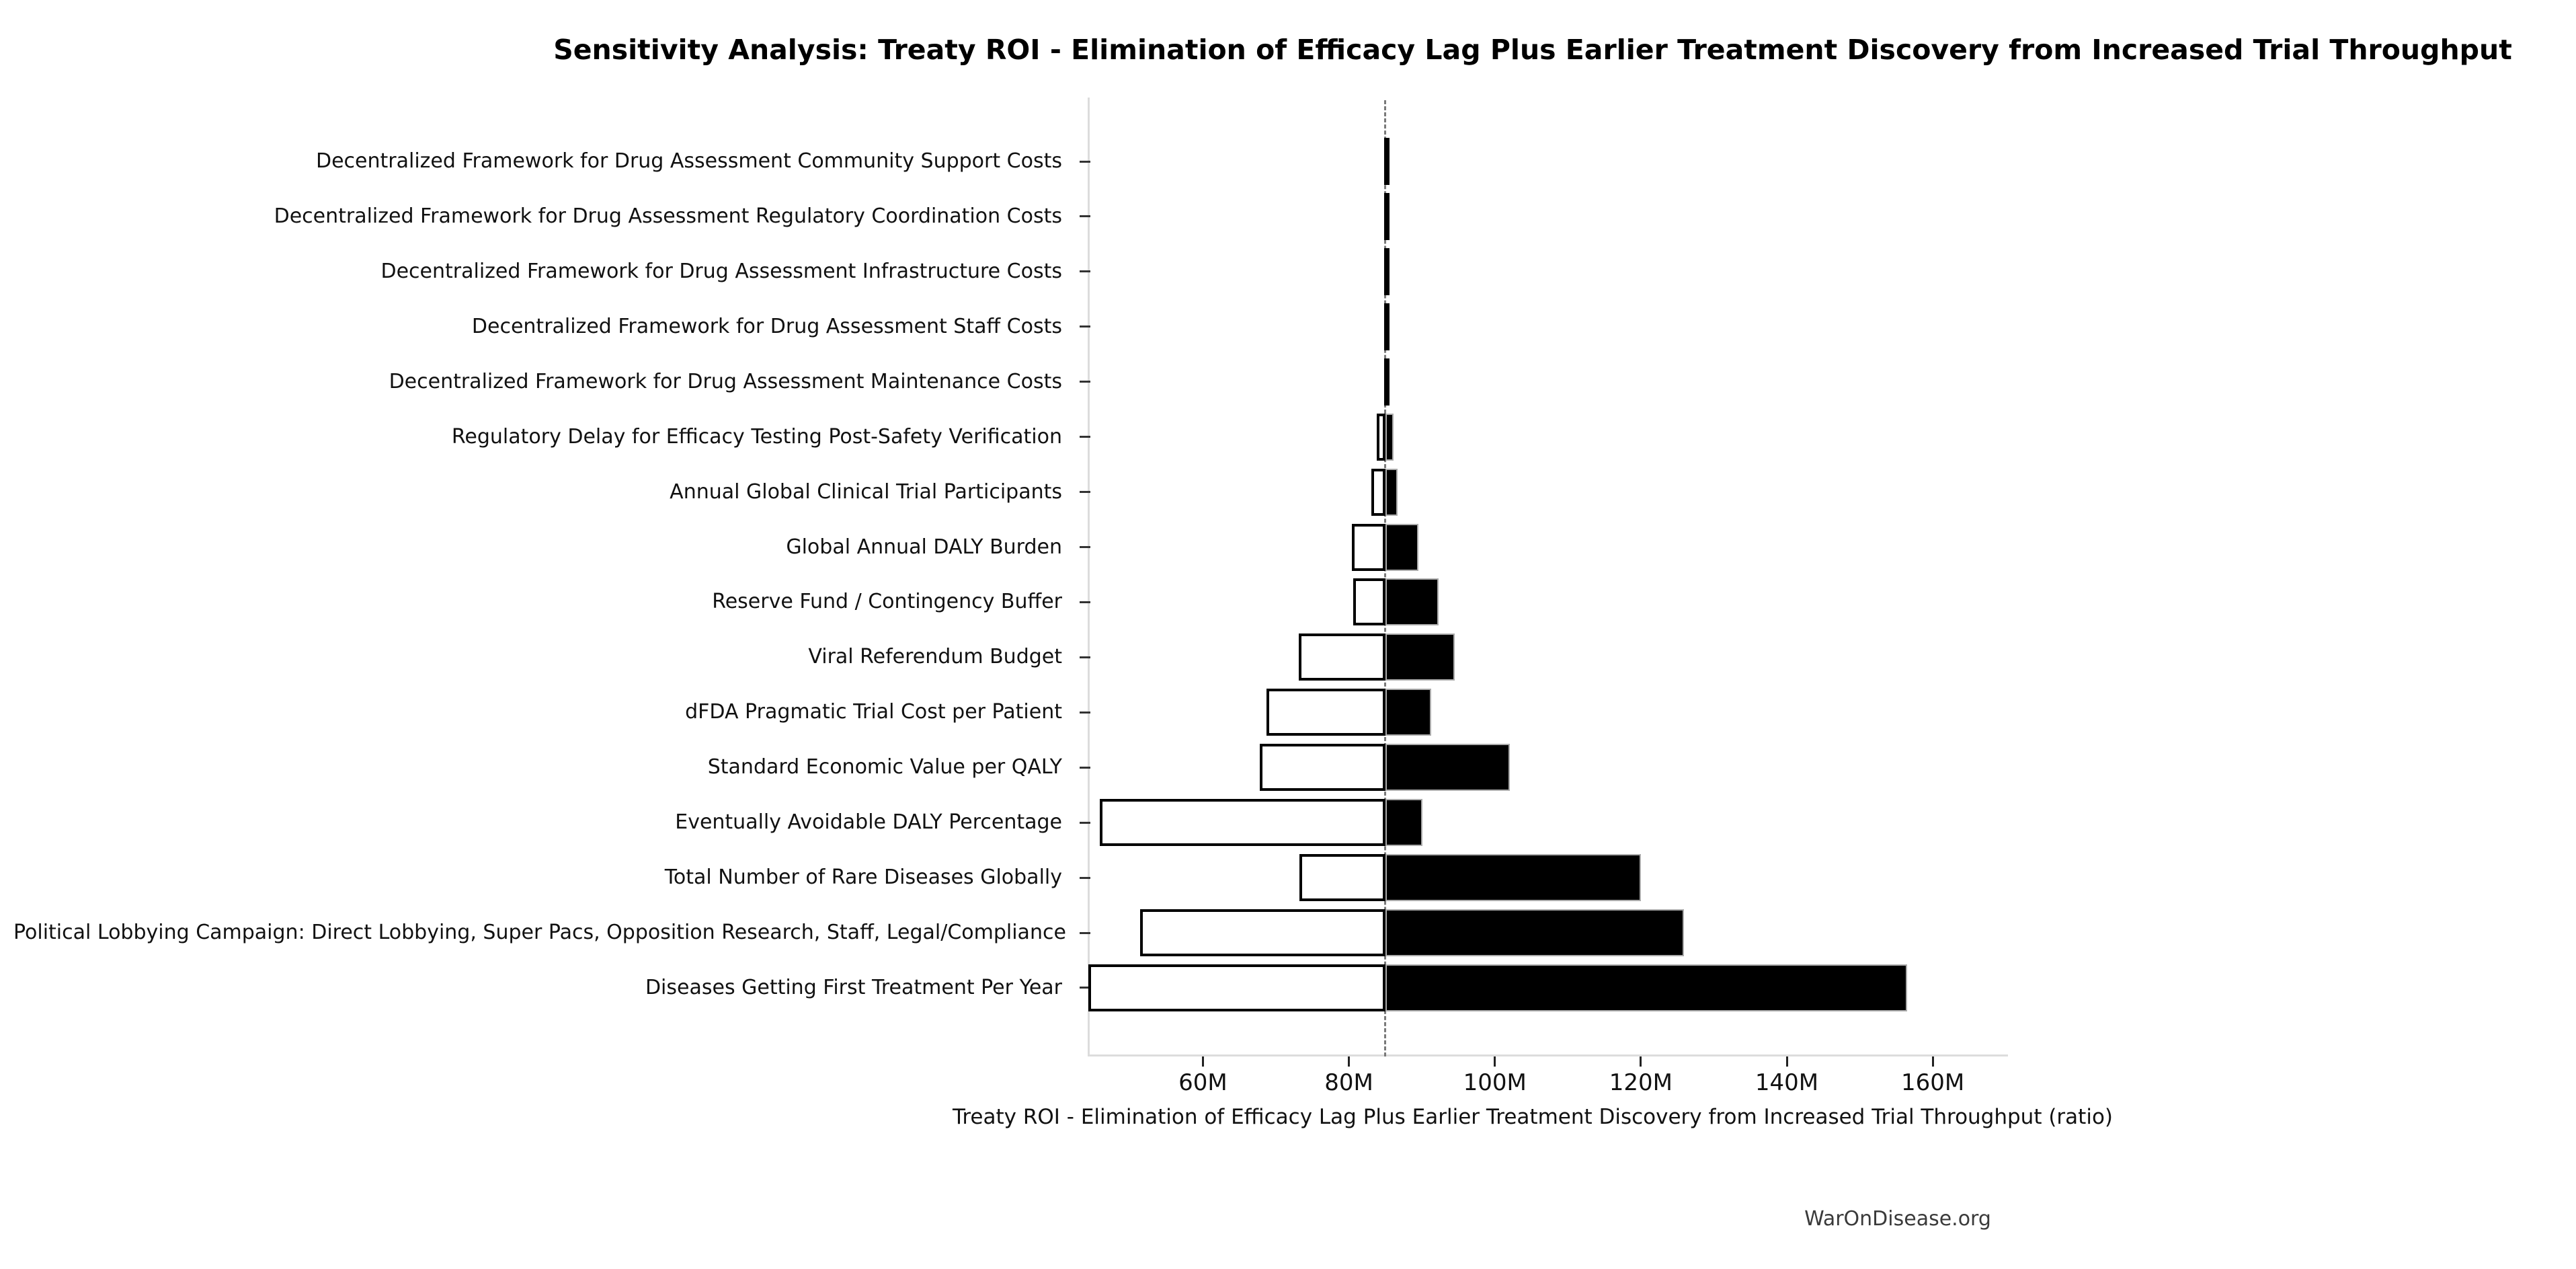 The height and width of the screenshot is (1269, 2576). Describe the element at coordinates (1641, 1082) in the screenshot. I see `x-tick-label: 120M` at that location.